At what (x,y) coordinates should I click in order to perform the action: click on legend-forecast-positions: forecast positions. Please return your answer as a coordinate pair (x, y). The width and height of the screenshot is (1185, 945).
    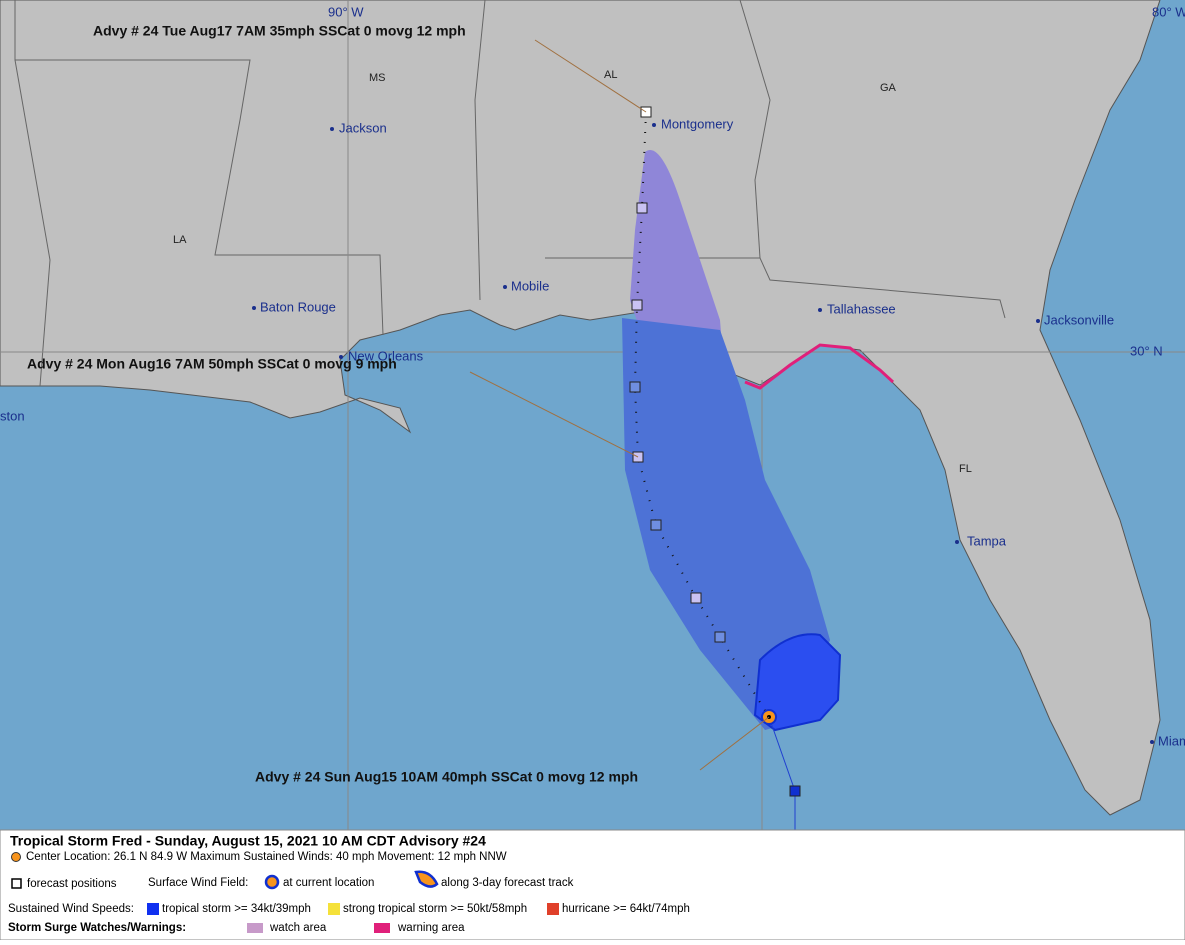
    Looking at the image, I should click on (72, 884).